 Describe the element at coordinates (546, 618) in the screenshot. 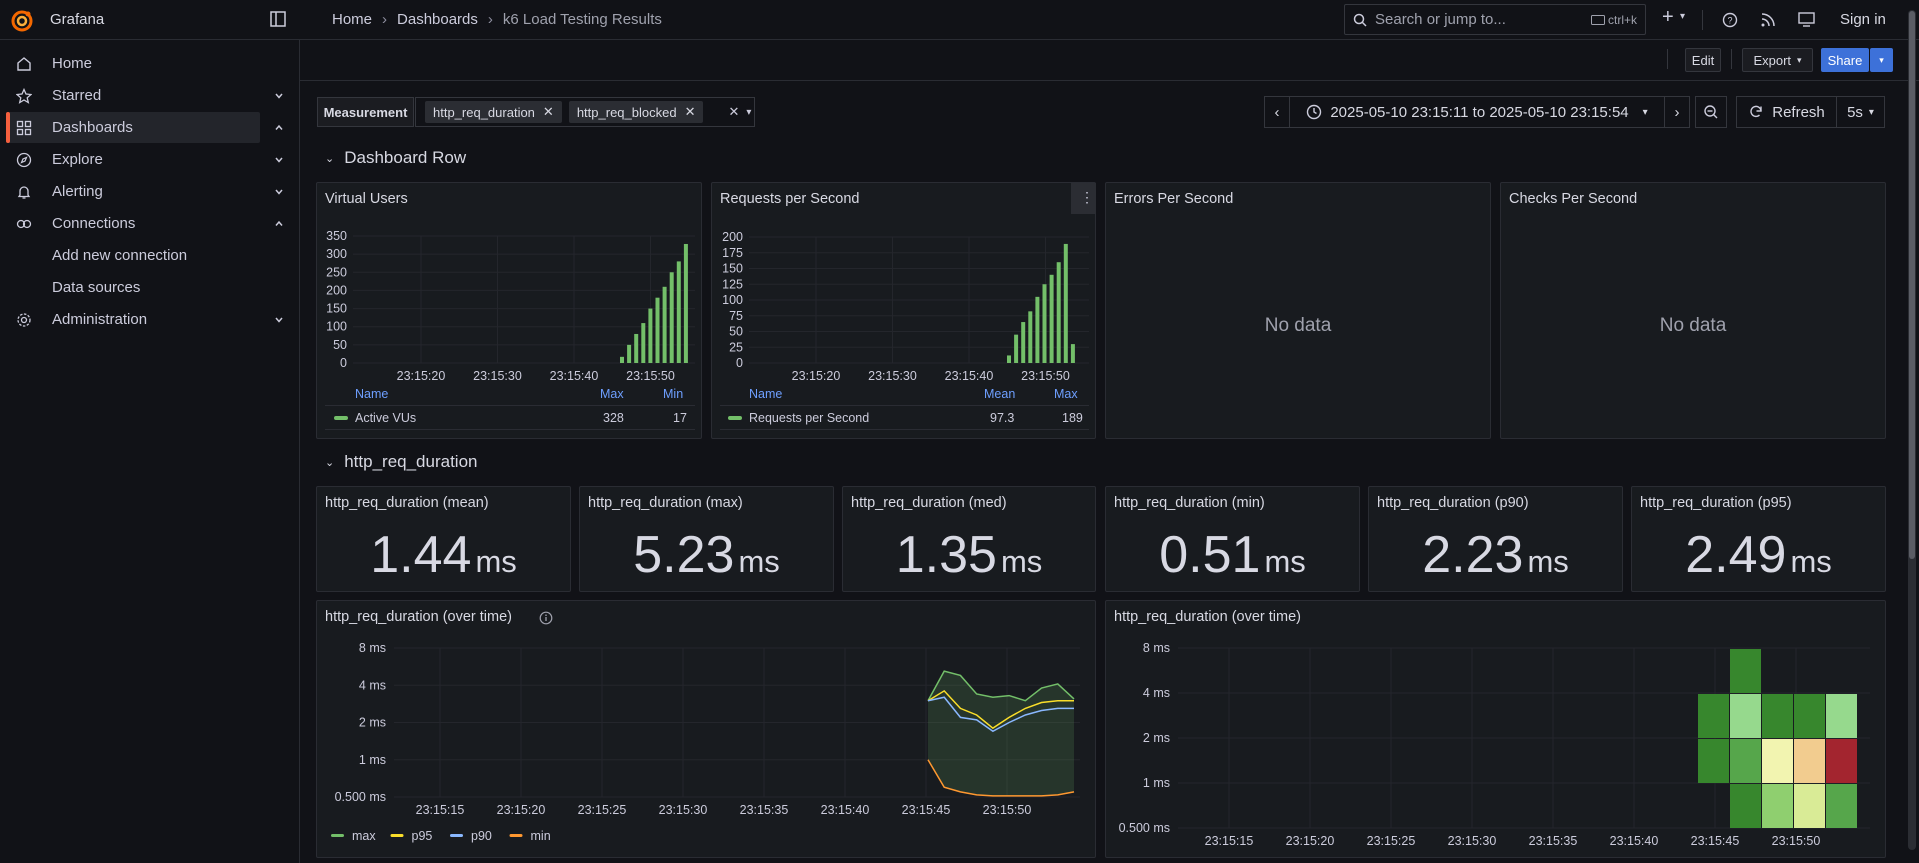

I see `info-icon` at that location.